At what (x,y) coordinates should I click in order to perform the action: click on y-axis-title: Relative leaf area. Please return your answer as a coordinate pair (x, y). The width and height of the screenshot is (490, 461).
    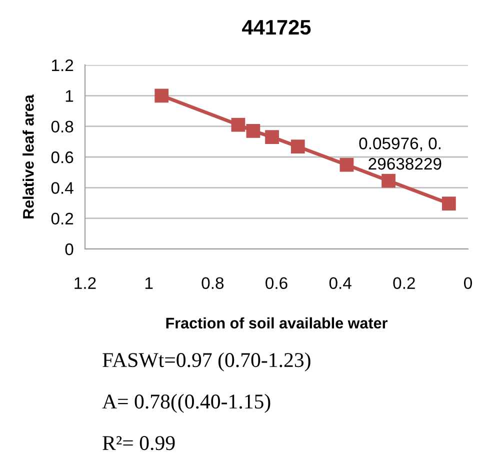
    Looking at the image, I should click on (28, 156).